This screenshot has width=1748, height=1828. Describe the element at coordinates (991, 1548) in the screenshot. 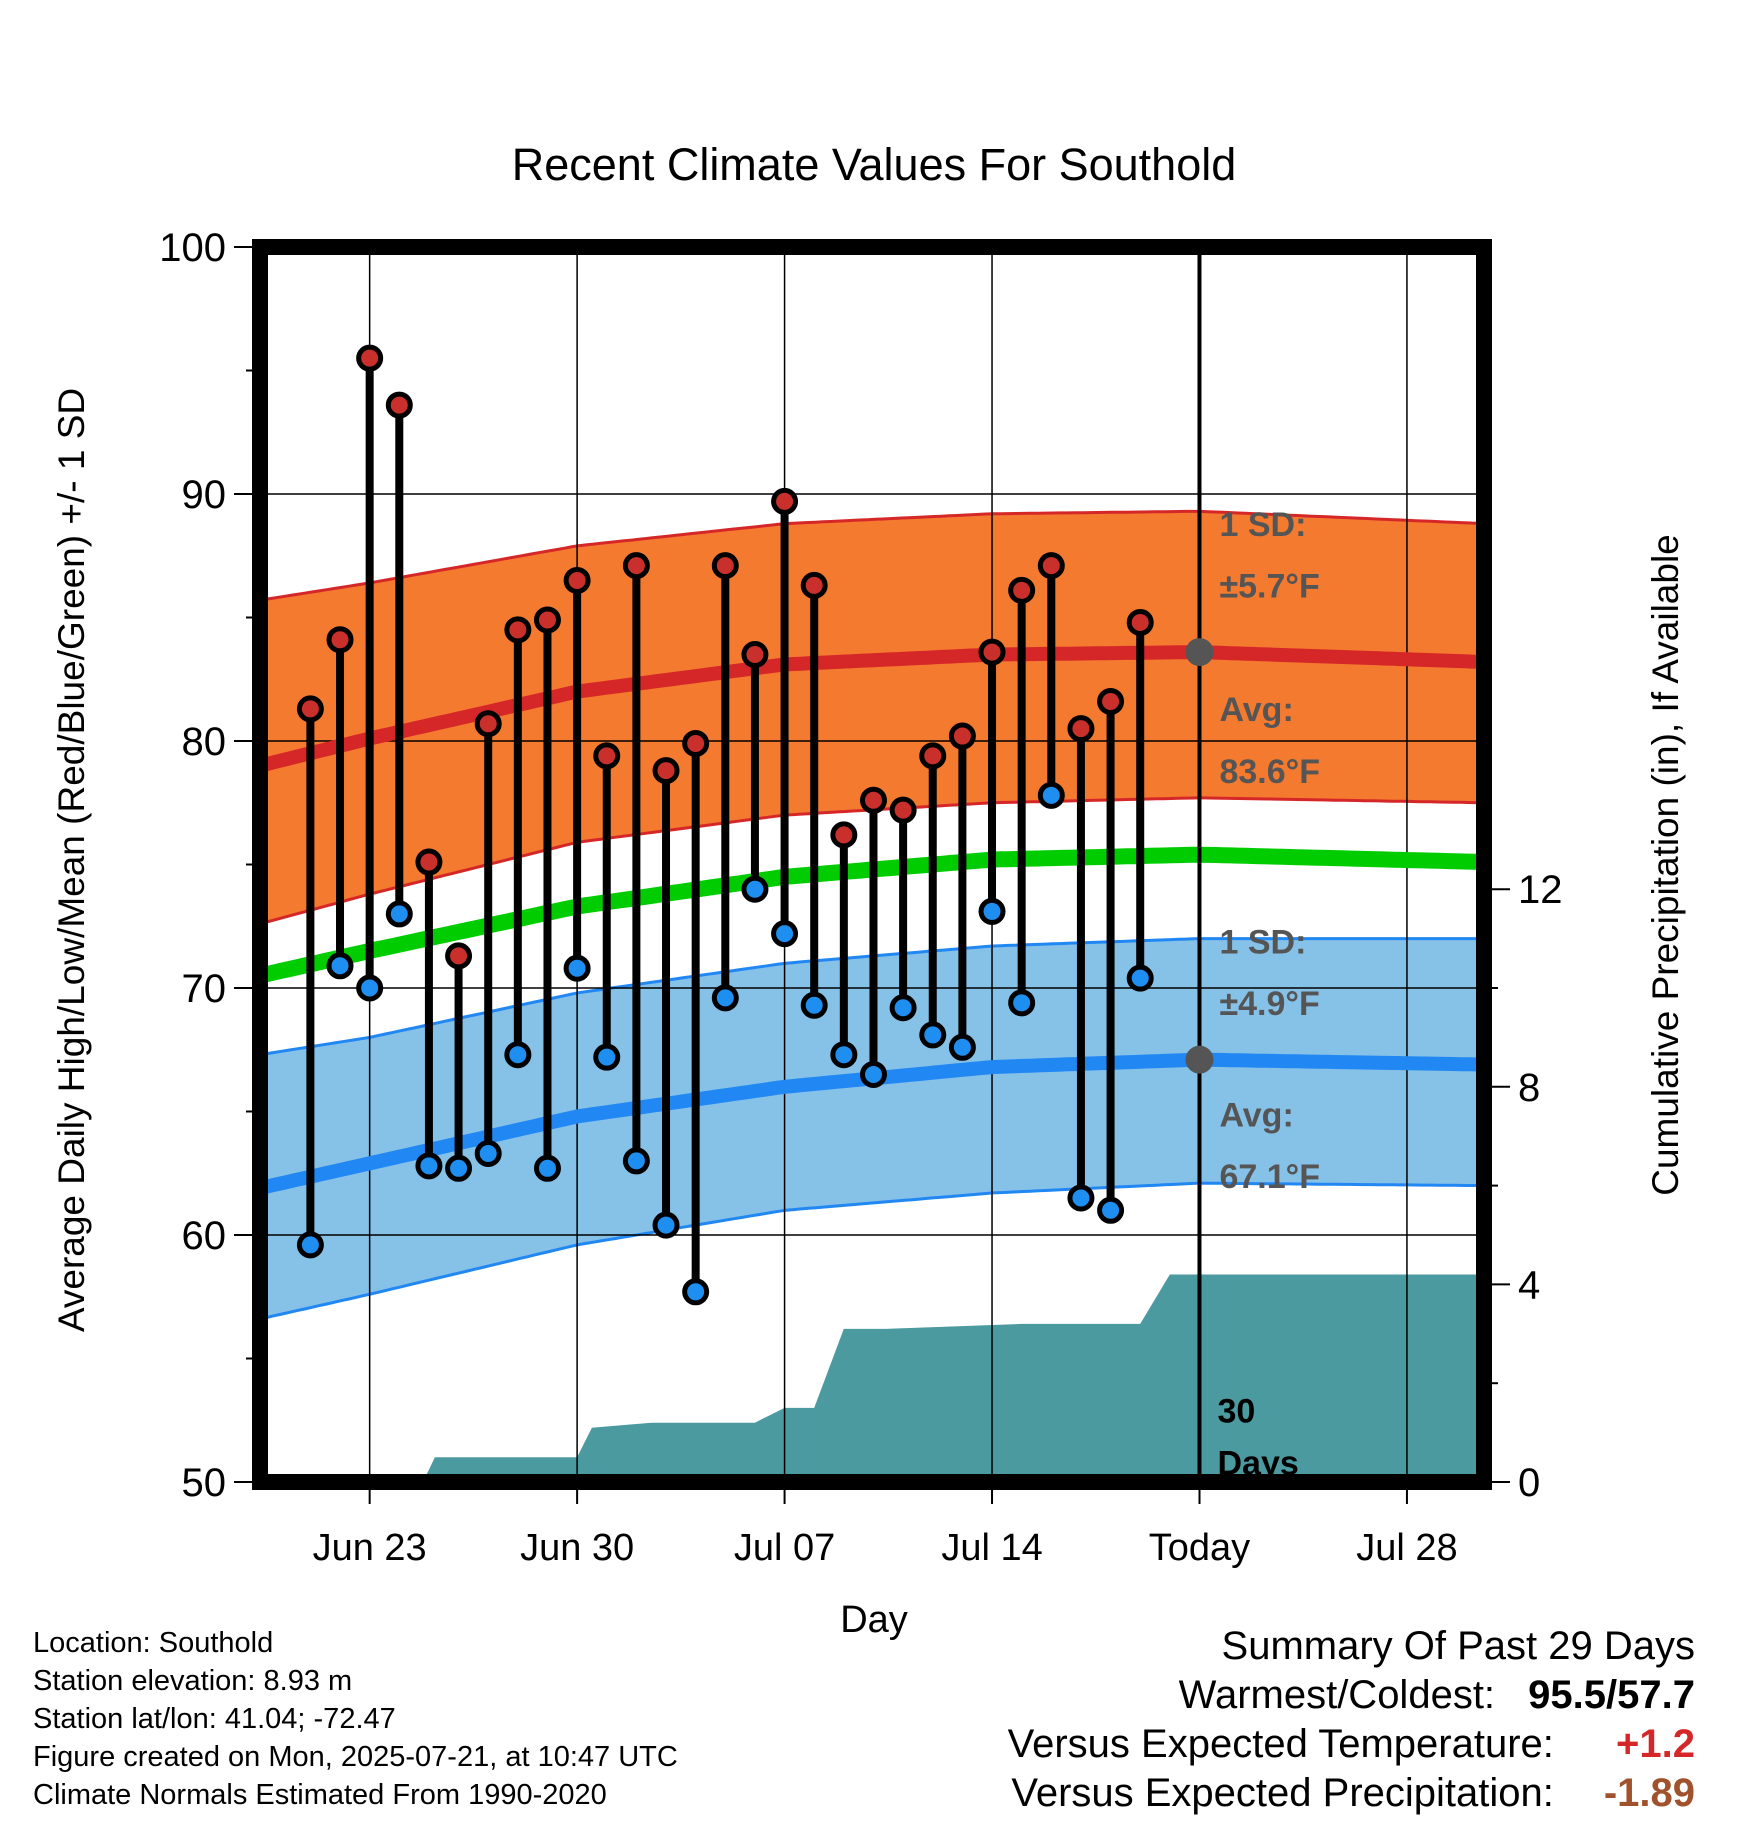

I see `x-tick-label: Jul 14` at that location.